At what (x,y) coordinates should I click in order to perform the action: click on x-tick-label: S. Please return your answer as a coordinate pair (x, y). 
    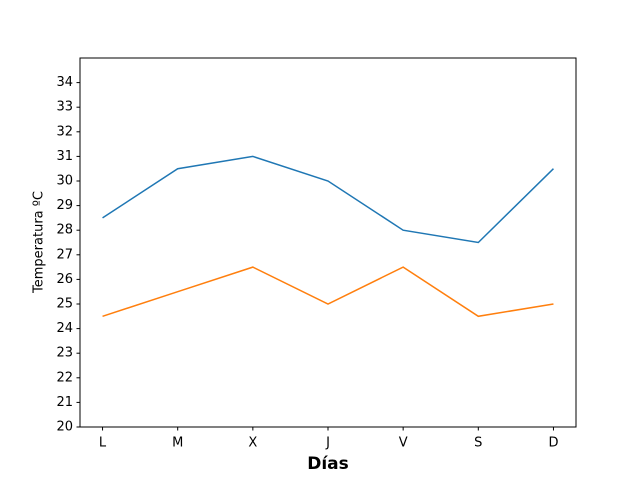
    Looking at the image, I should click on (478, 443).